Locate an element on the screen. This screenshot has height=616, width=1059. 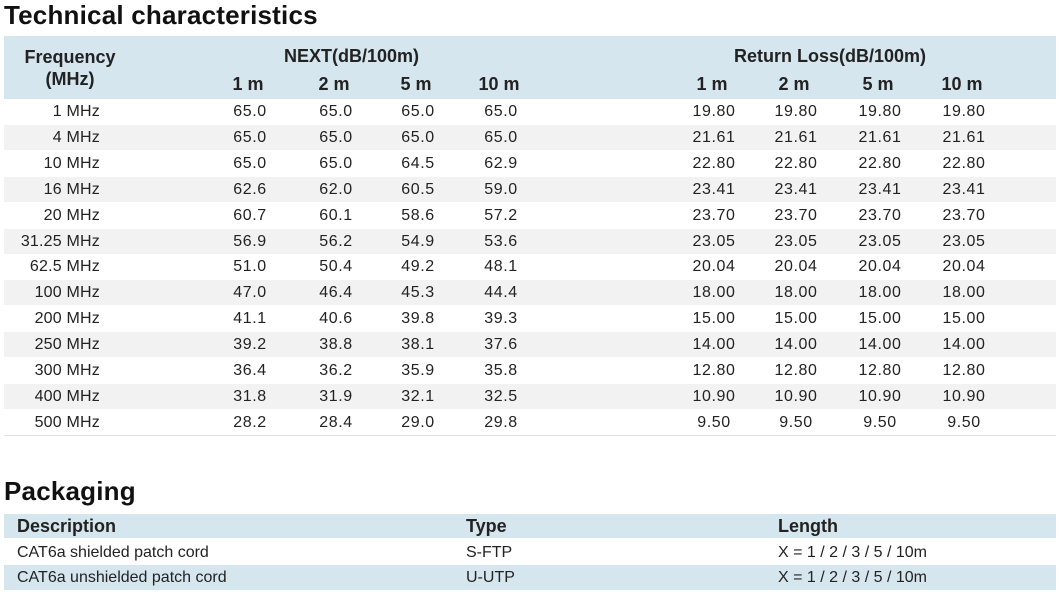
next-value-cell: 41.1 is located at coordinates (250, 319).